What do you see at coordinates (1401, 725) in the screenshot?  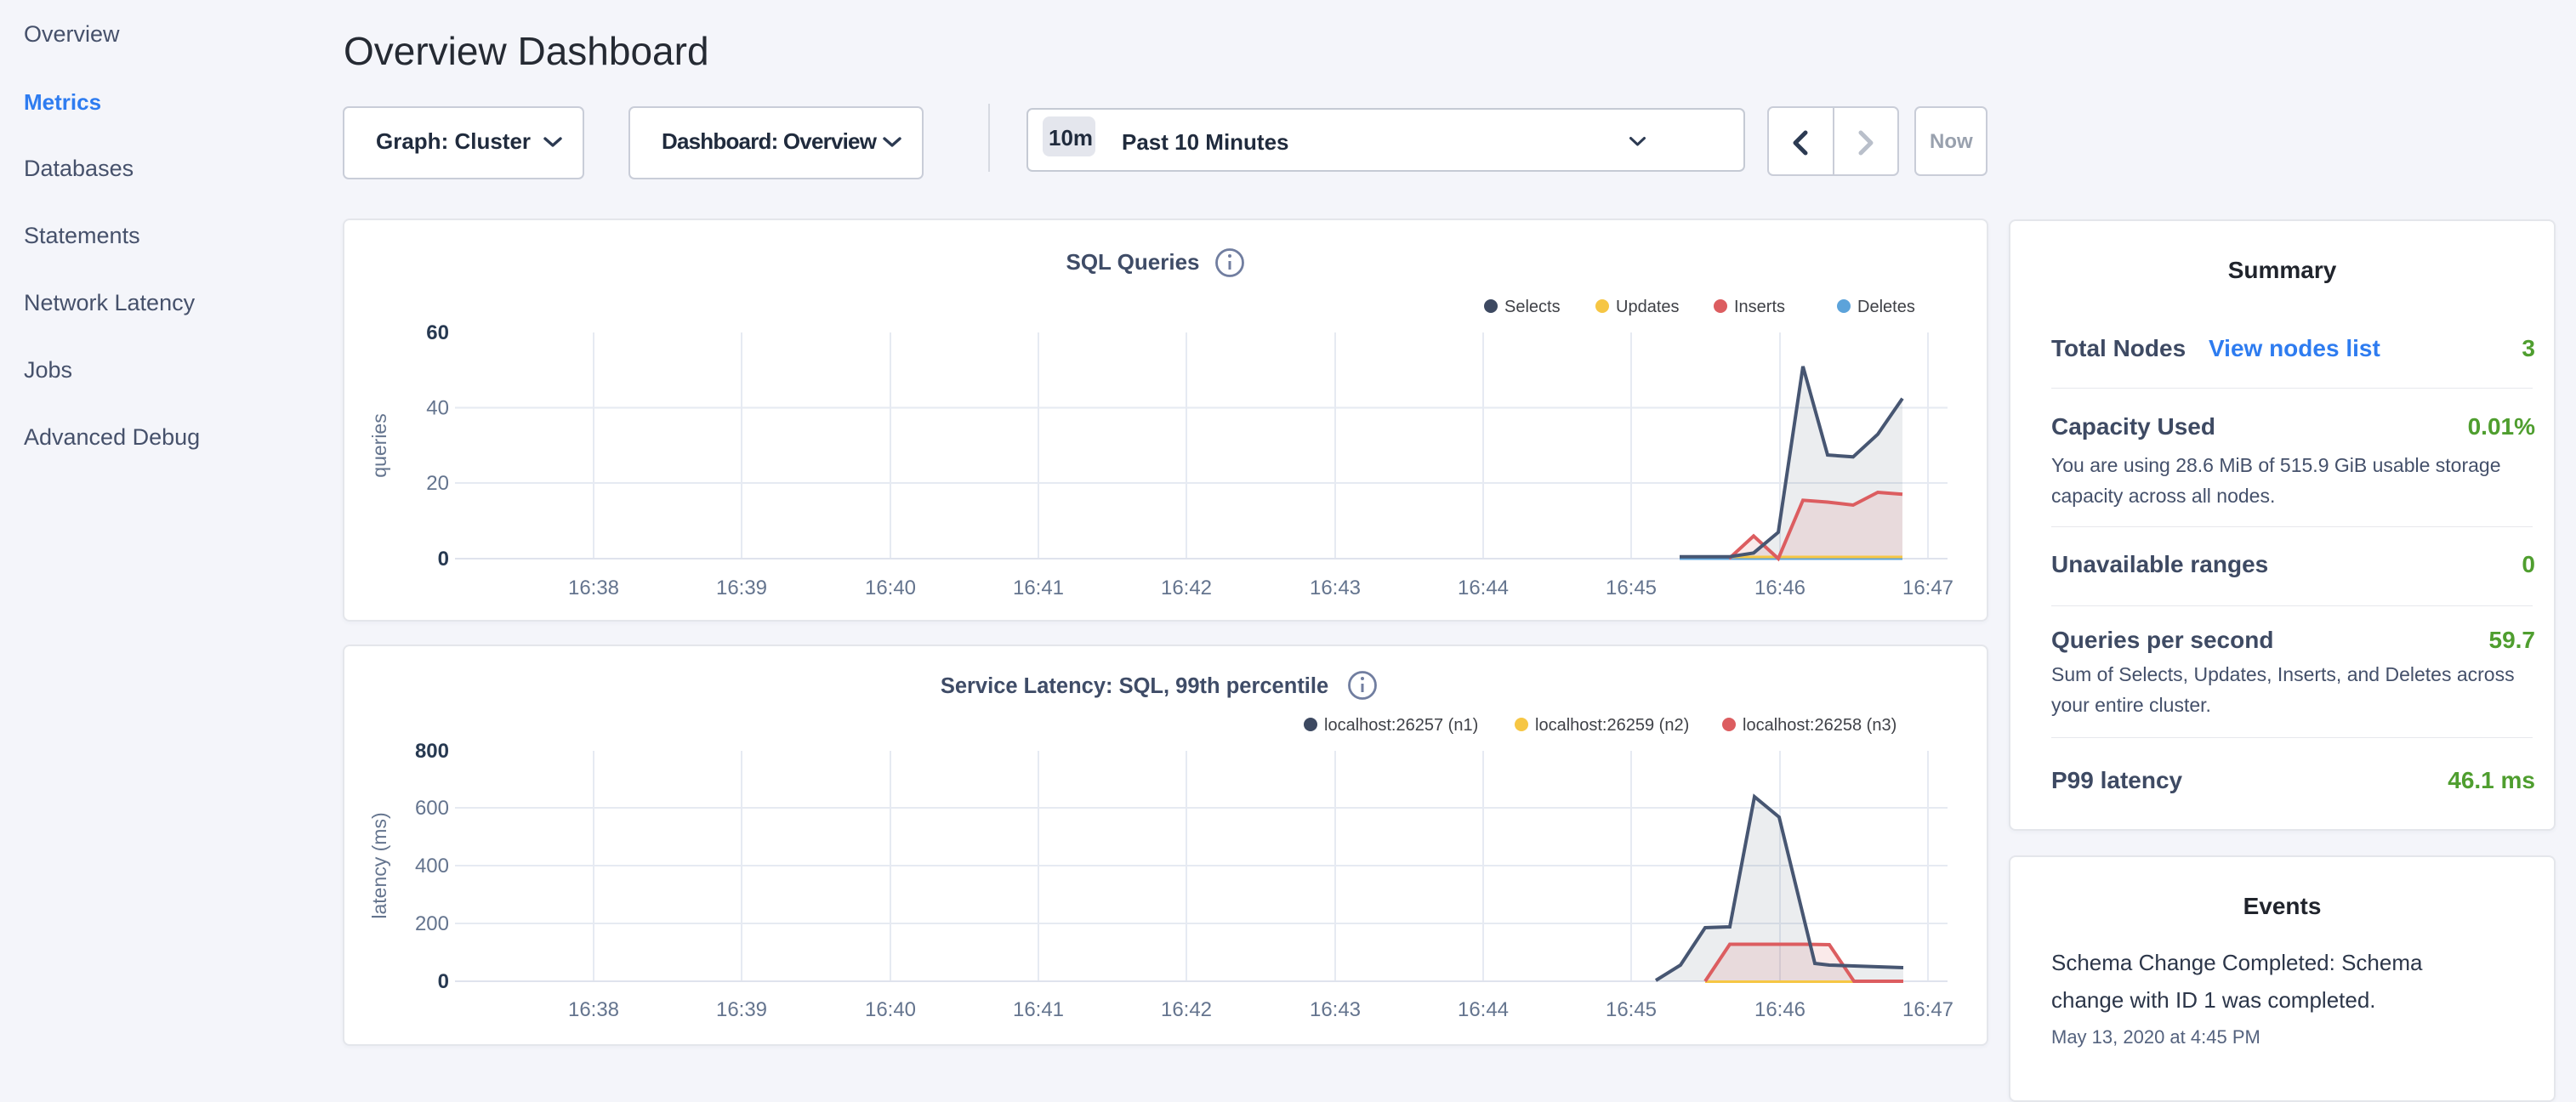 I see `svg-text: localhost:26257 (n1)` at bounding box center [1401, 725].